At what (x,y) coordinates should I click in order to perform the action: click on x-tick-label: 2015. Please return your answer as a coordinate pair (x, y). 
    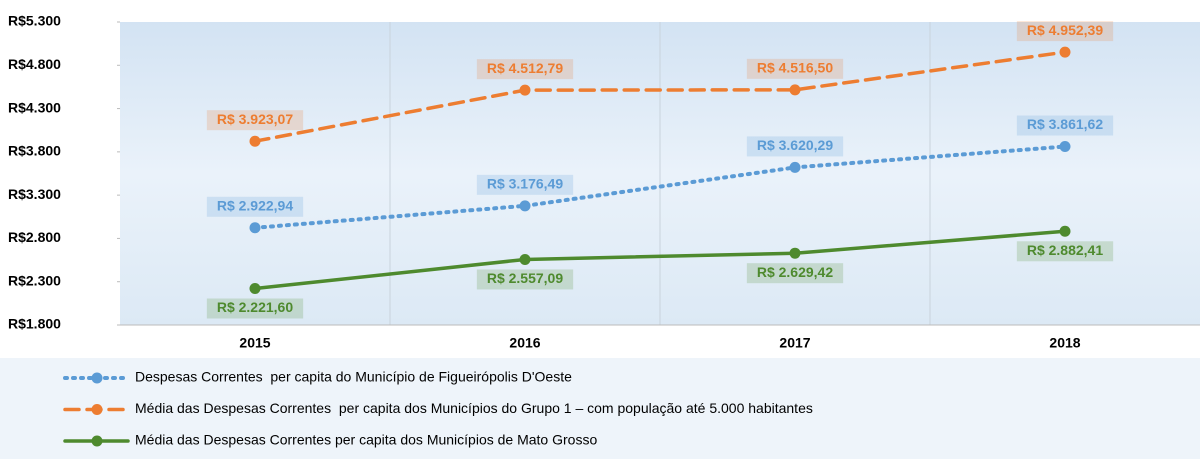
    Looking at the image, I should click on (254, 343).